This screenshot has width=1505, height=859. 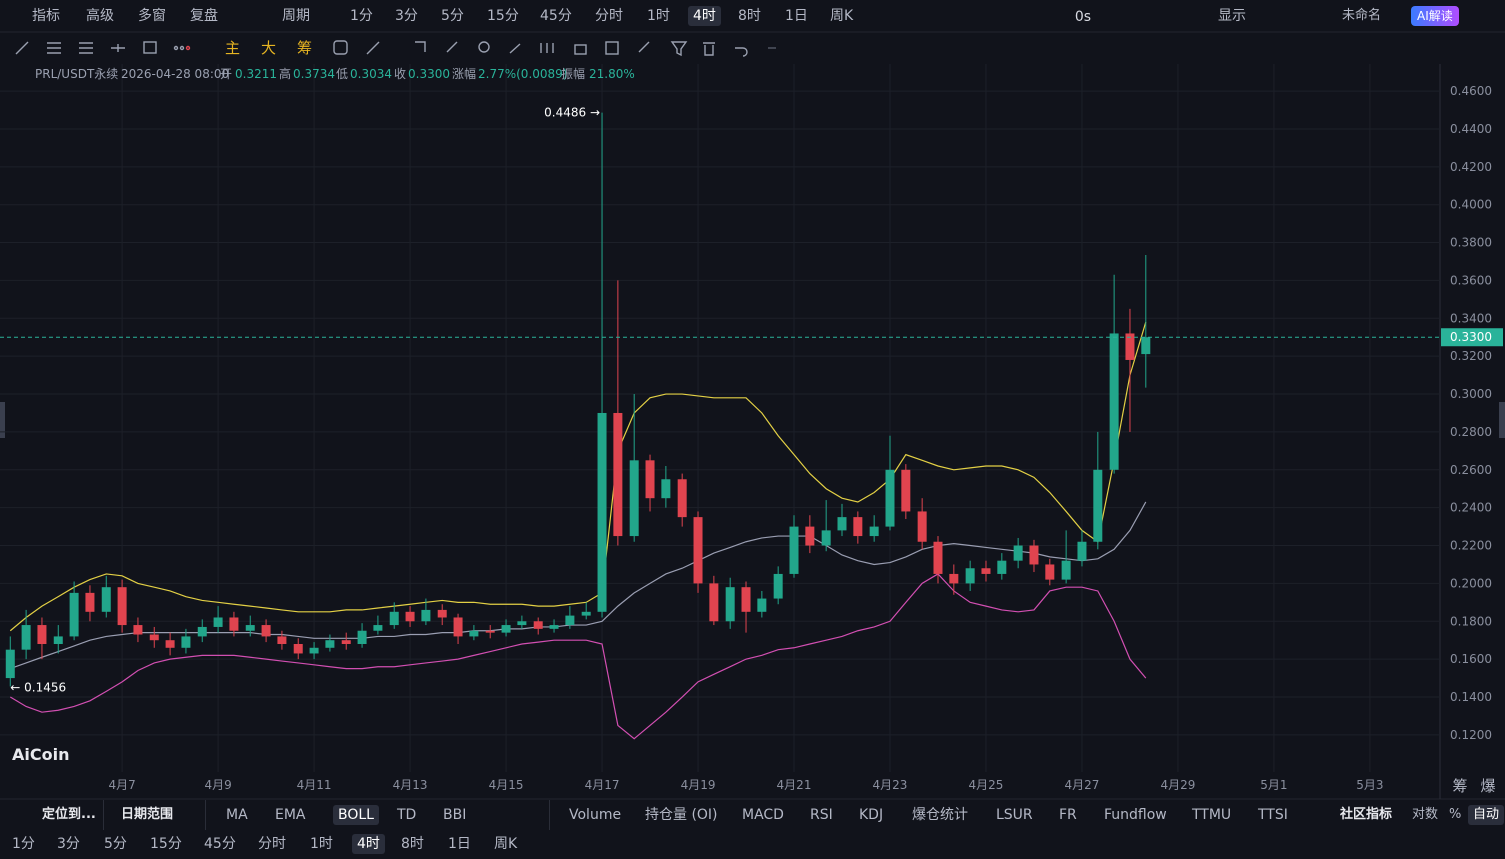 I want to click on overlay-button: 主, so click(x=233, y=48).